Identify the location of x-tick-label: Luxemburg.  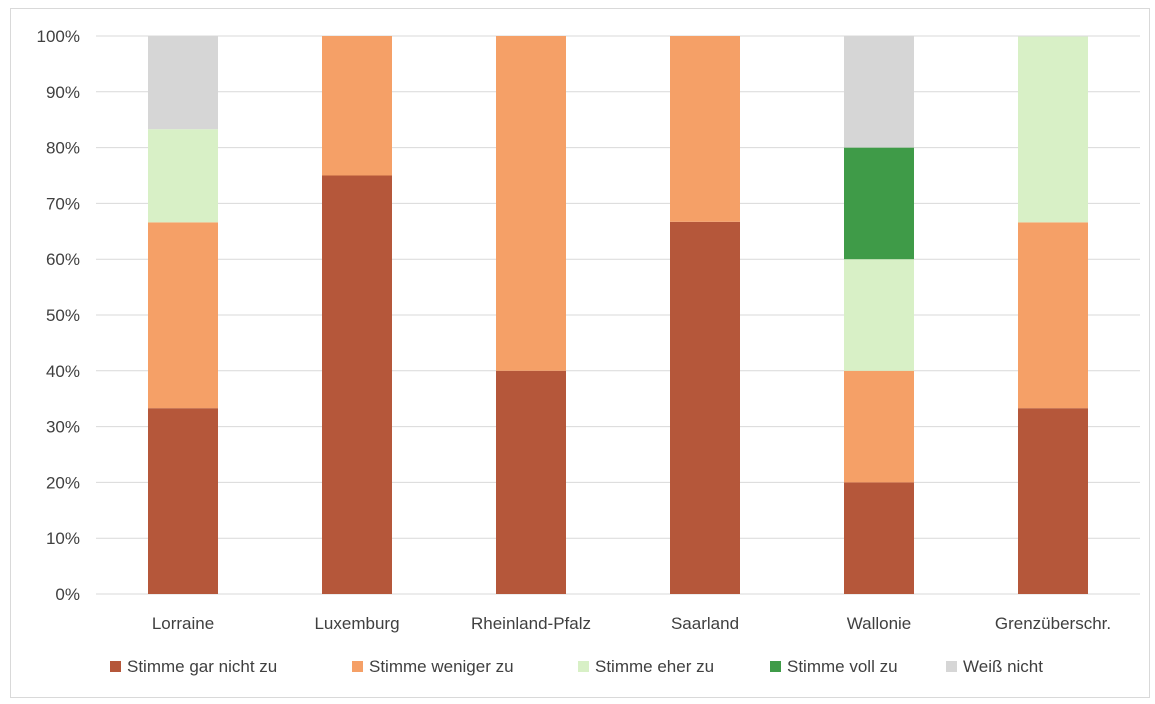
(356, 623).